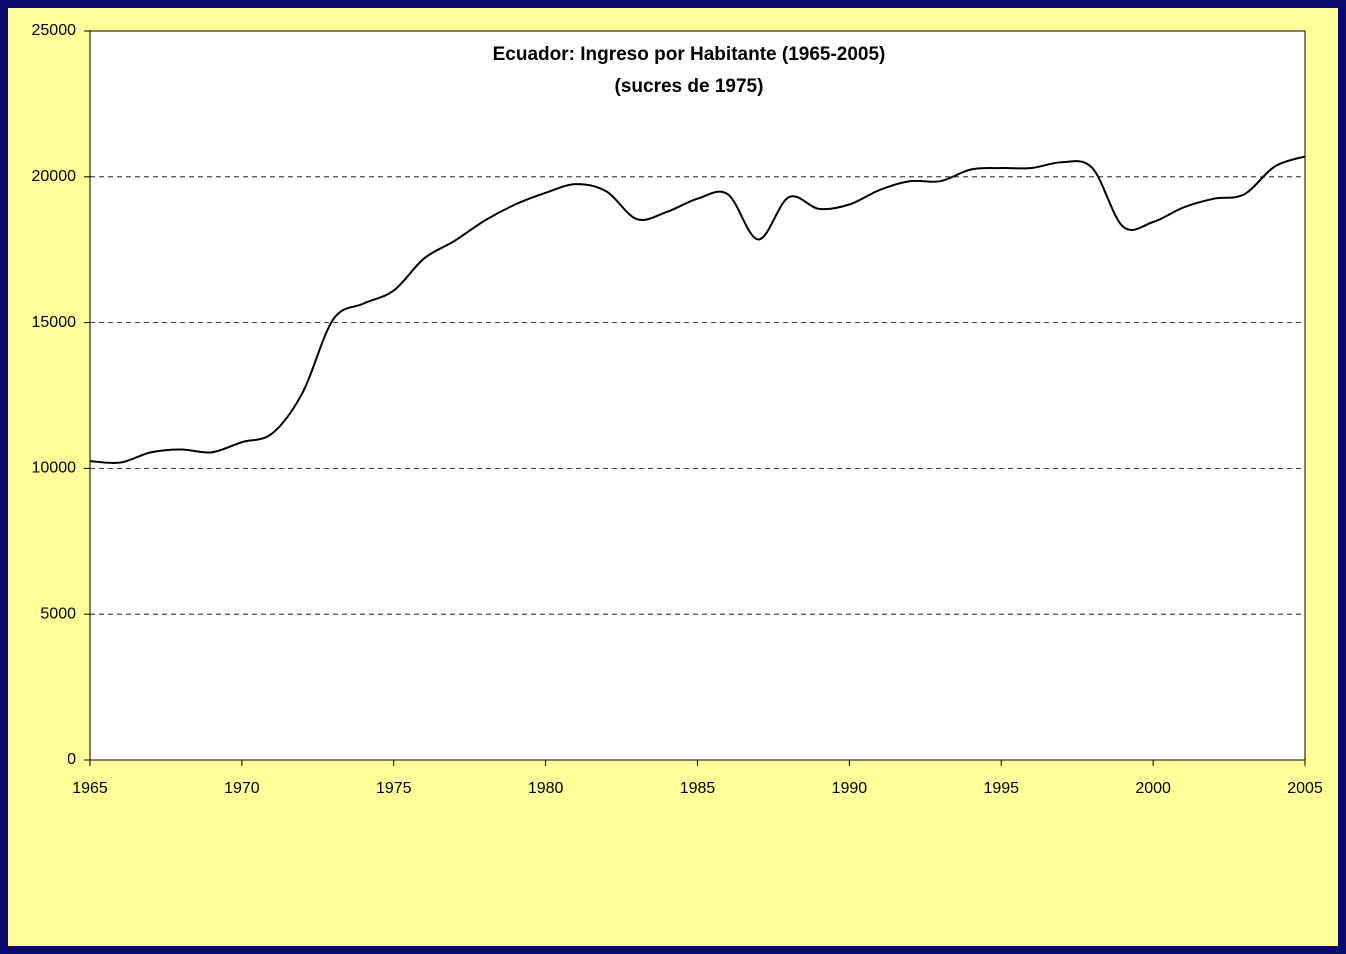  I want to click on x-tick-label: 1980, so click(546, 788).